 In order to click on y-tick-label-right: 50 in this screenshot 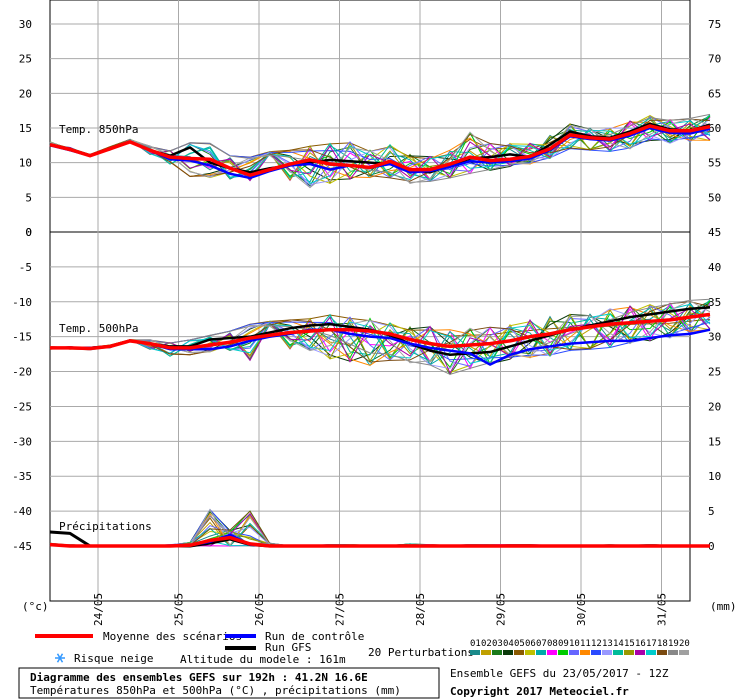, I will do `click(714, 197)`.